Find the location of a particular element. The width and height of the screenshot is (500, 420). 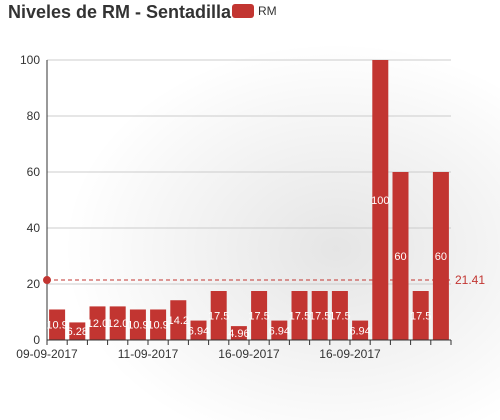

legend: RM is located at coordinates (254, 11).